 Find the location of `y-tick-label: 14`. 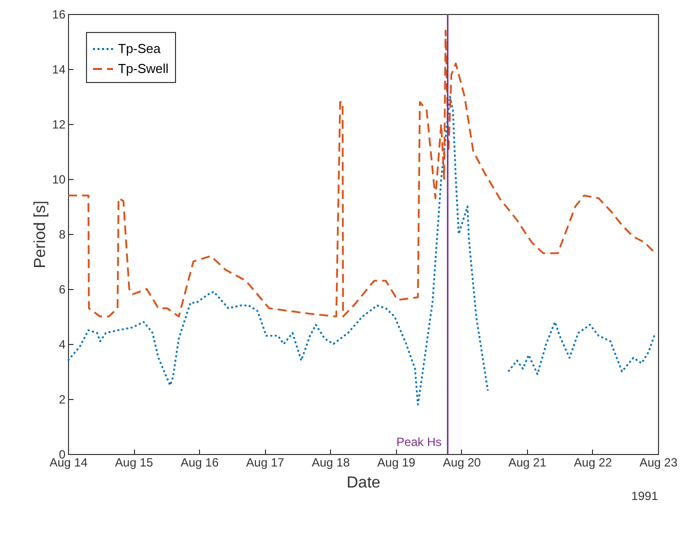

y-tick-label: 14 is located at coordinates (59, 69).